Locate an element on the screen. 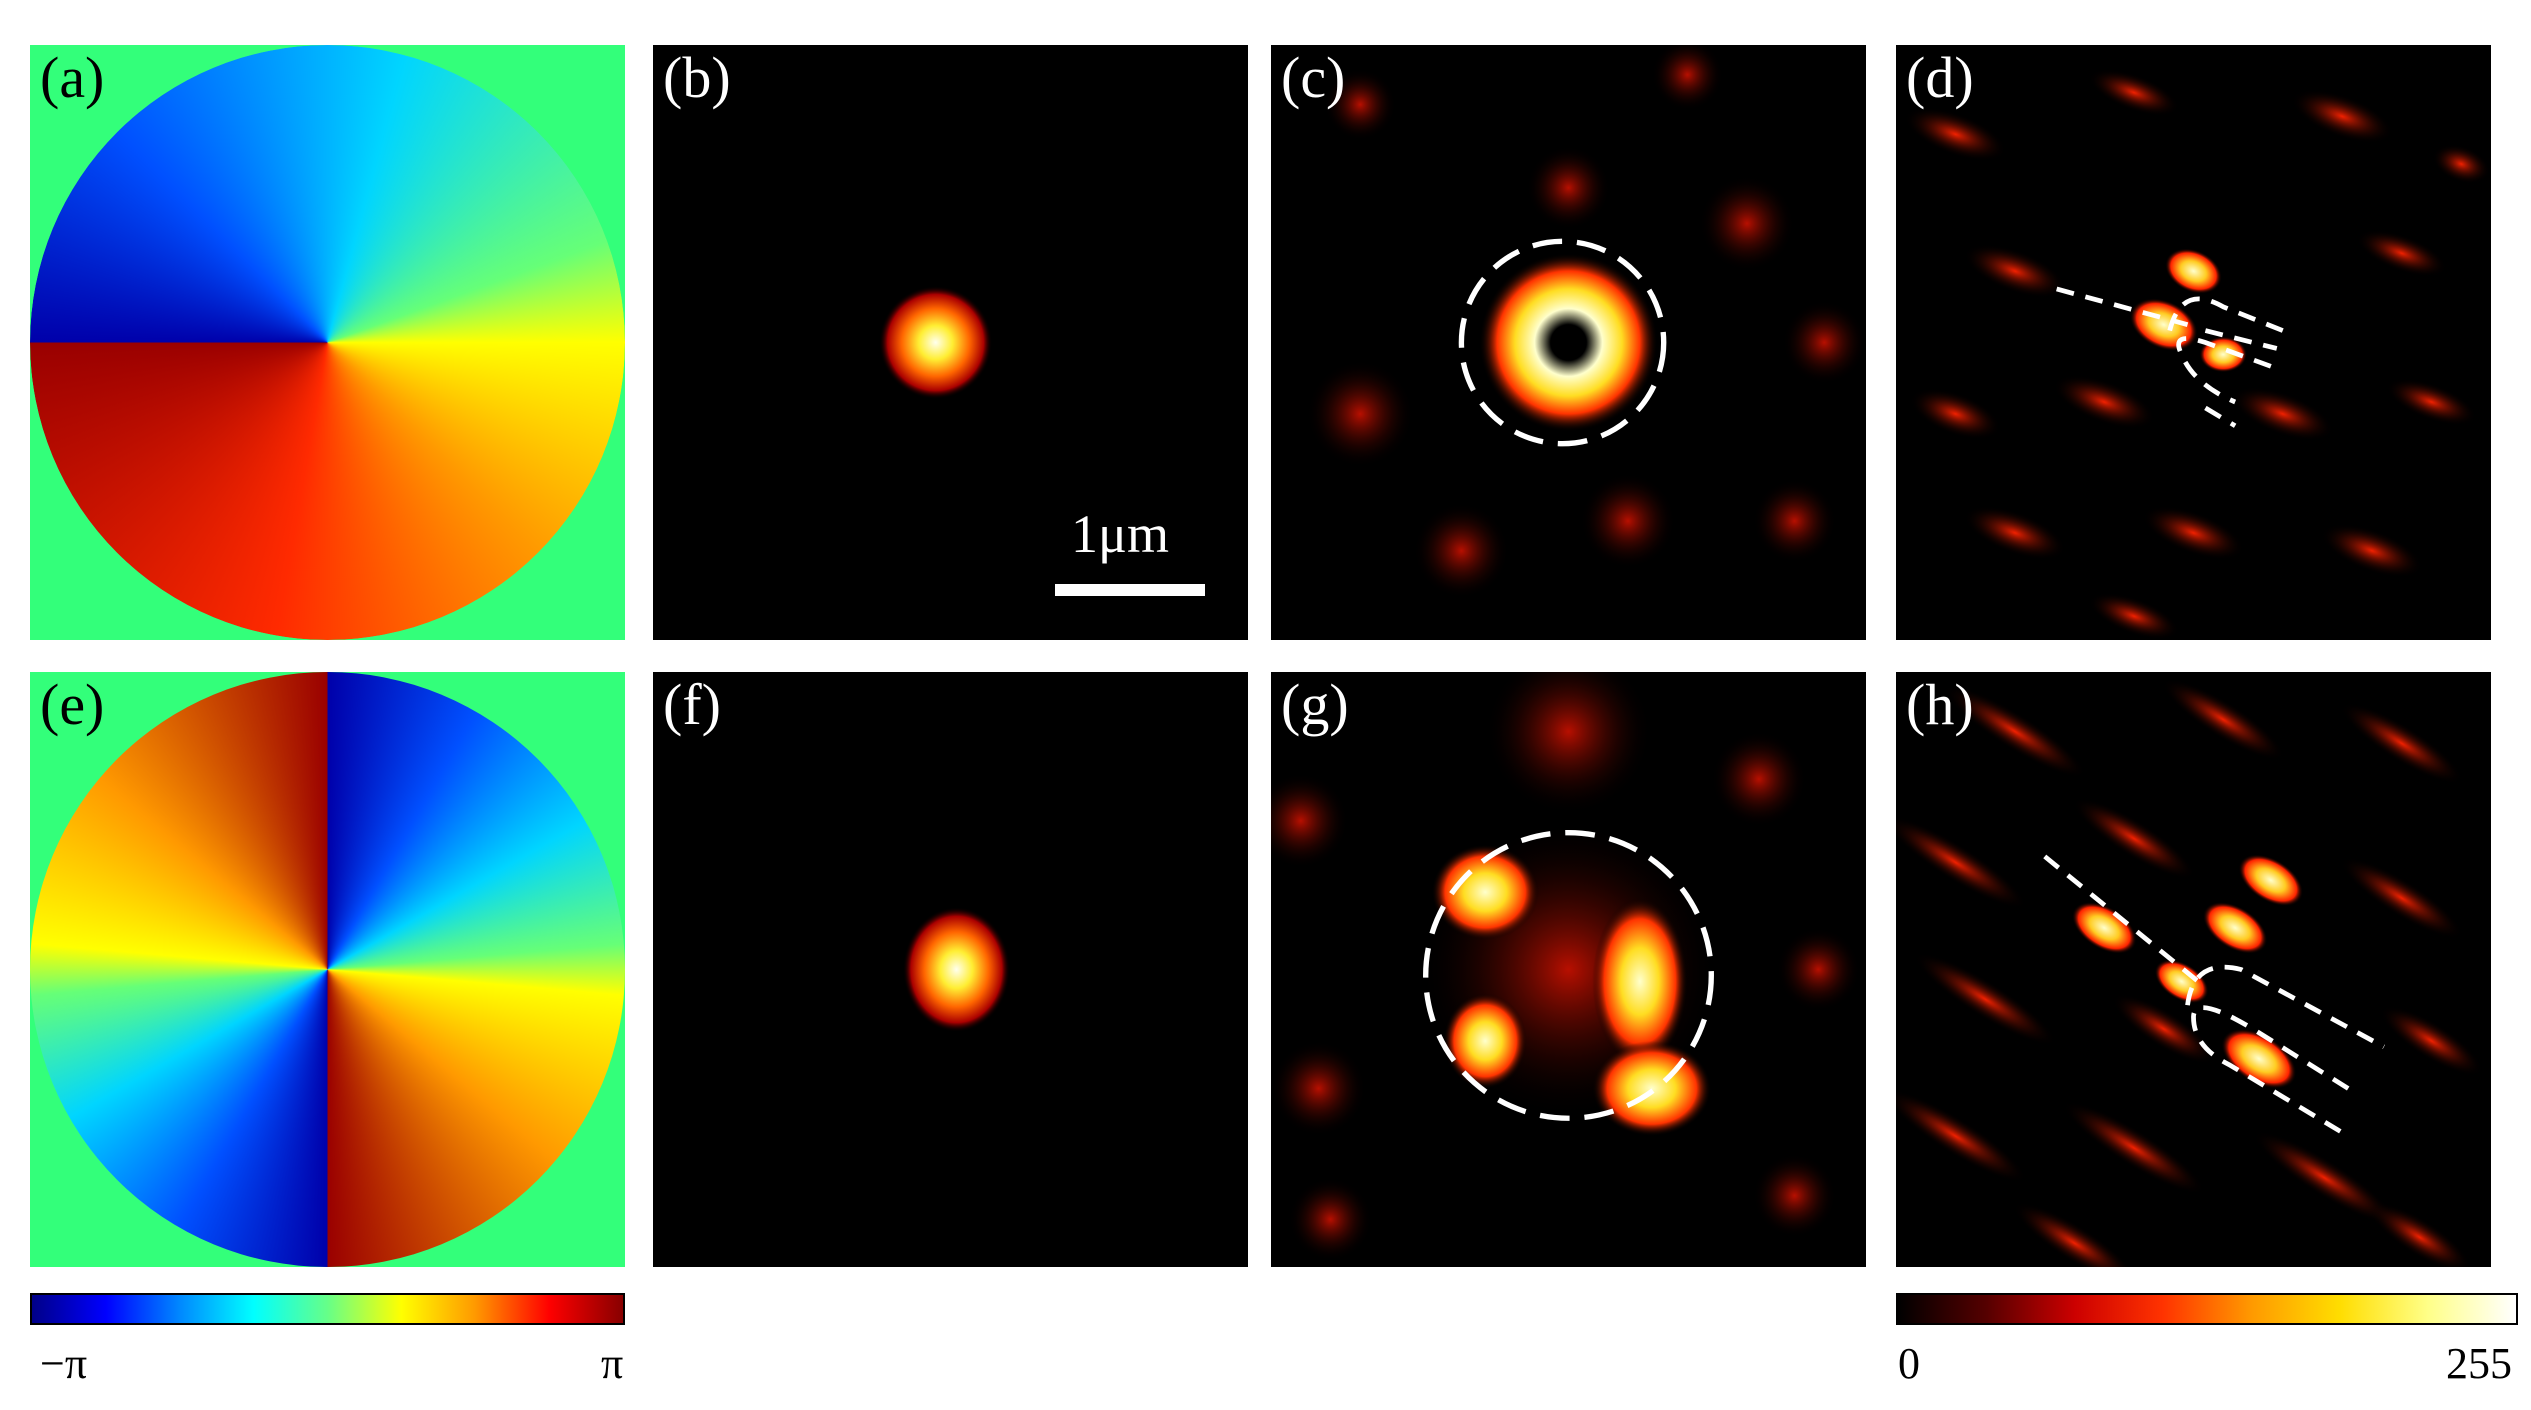  panel-label-b: (b) is located at coordinates (697, 77).